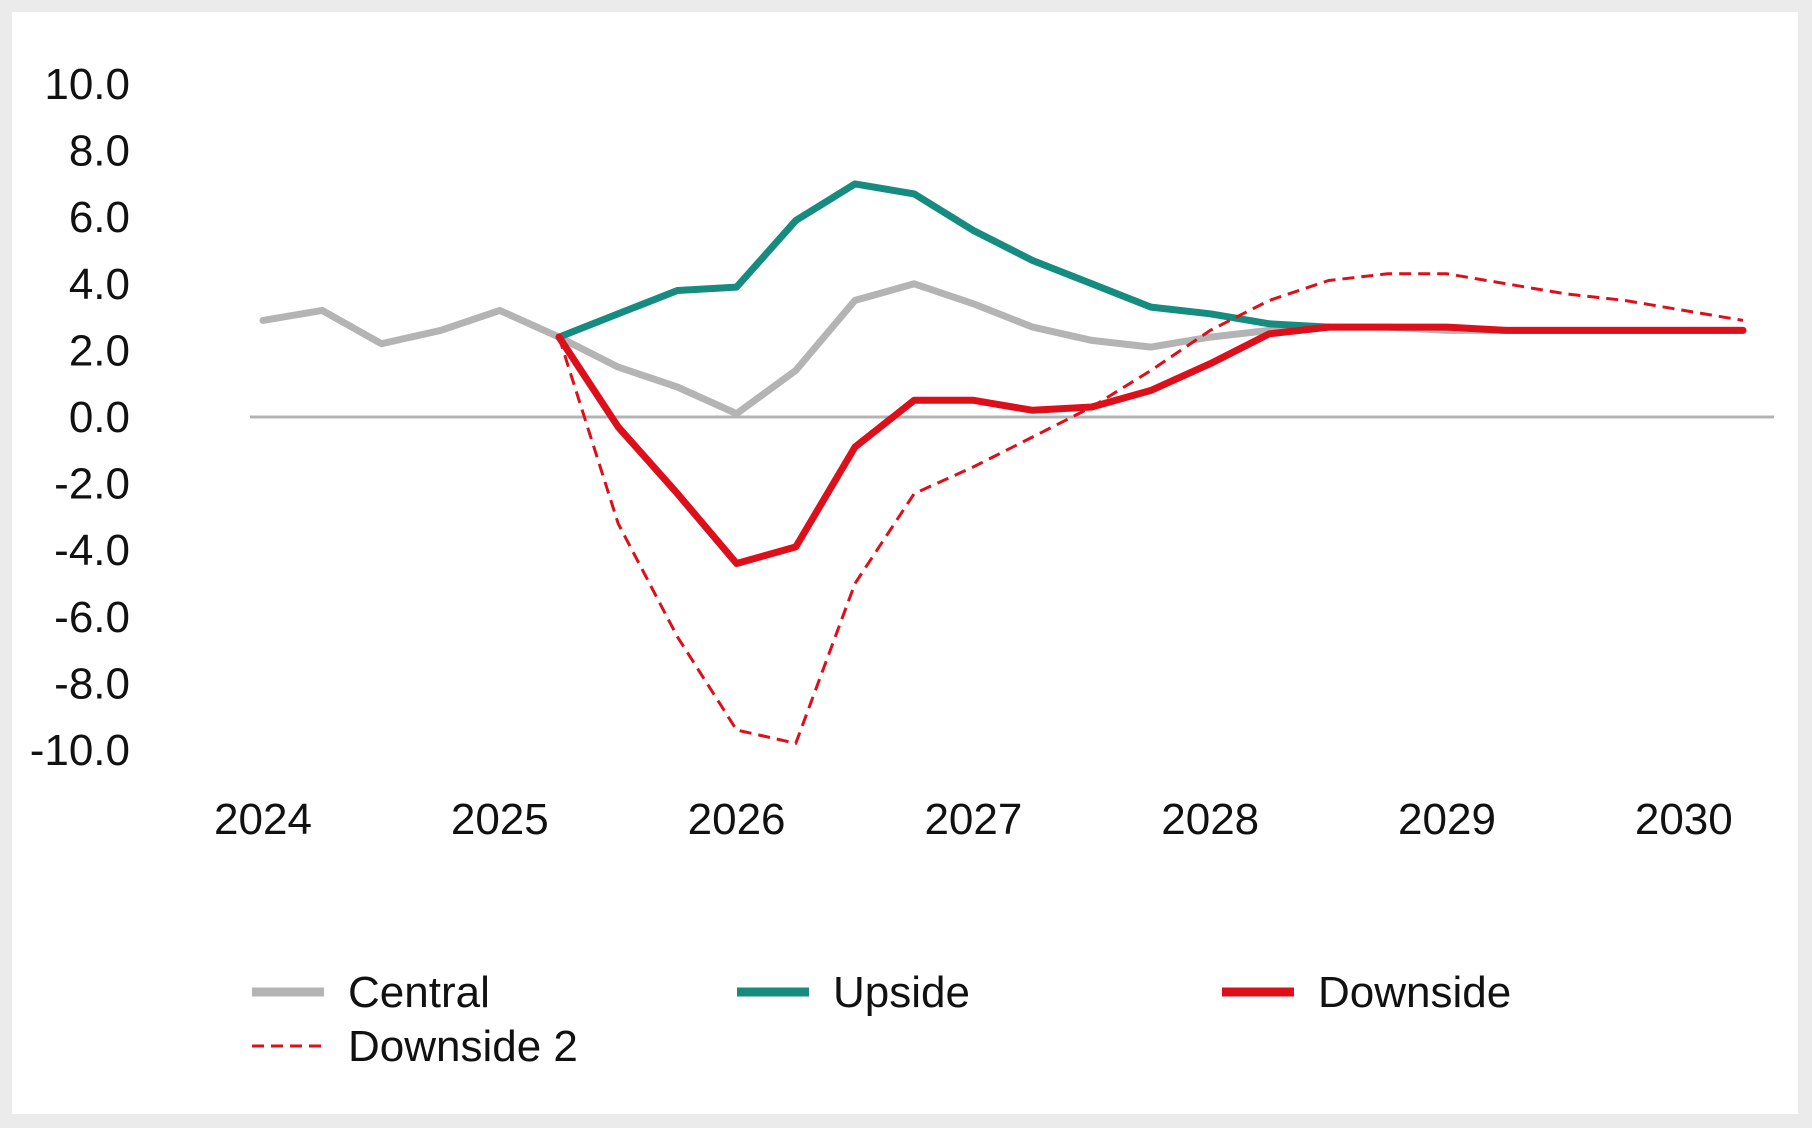  What do you see at coordinates (881, 1019) in the screenshot?
I see `legend: Central Upside Downside Downside 2` at bounding box center [881, 1019].